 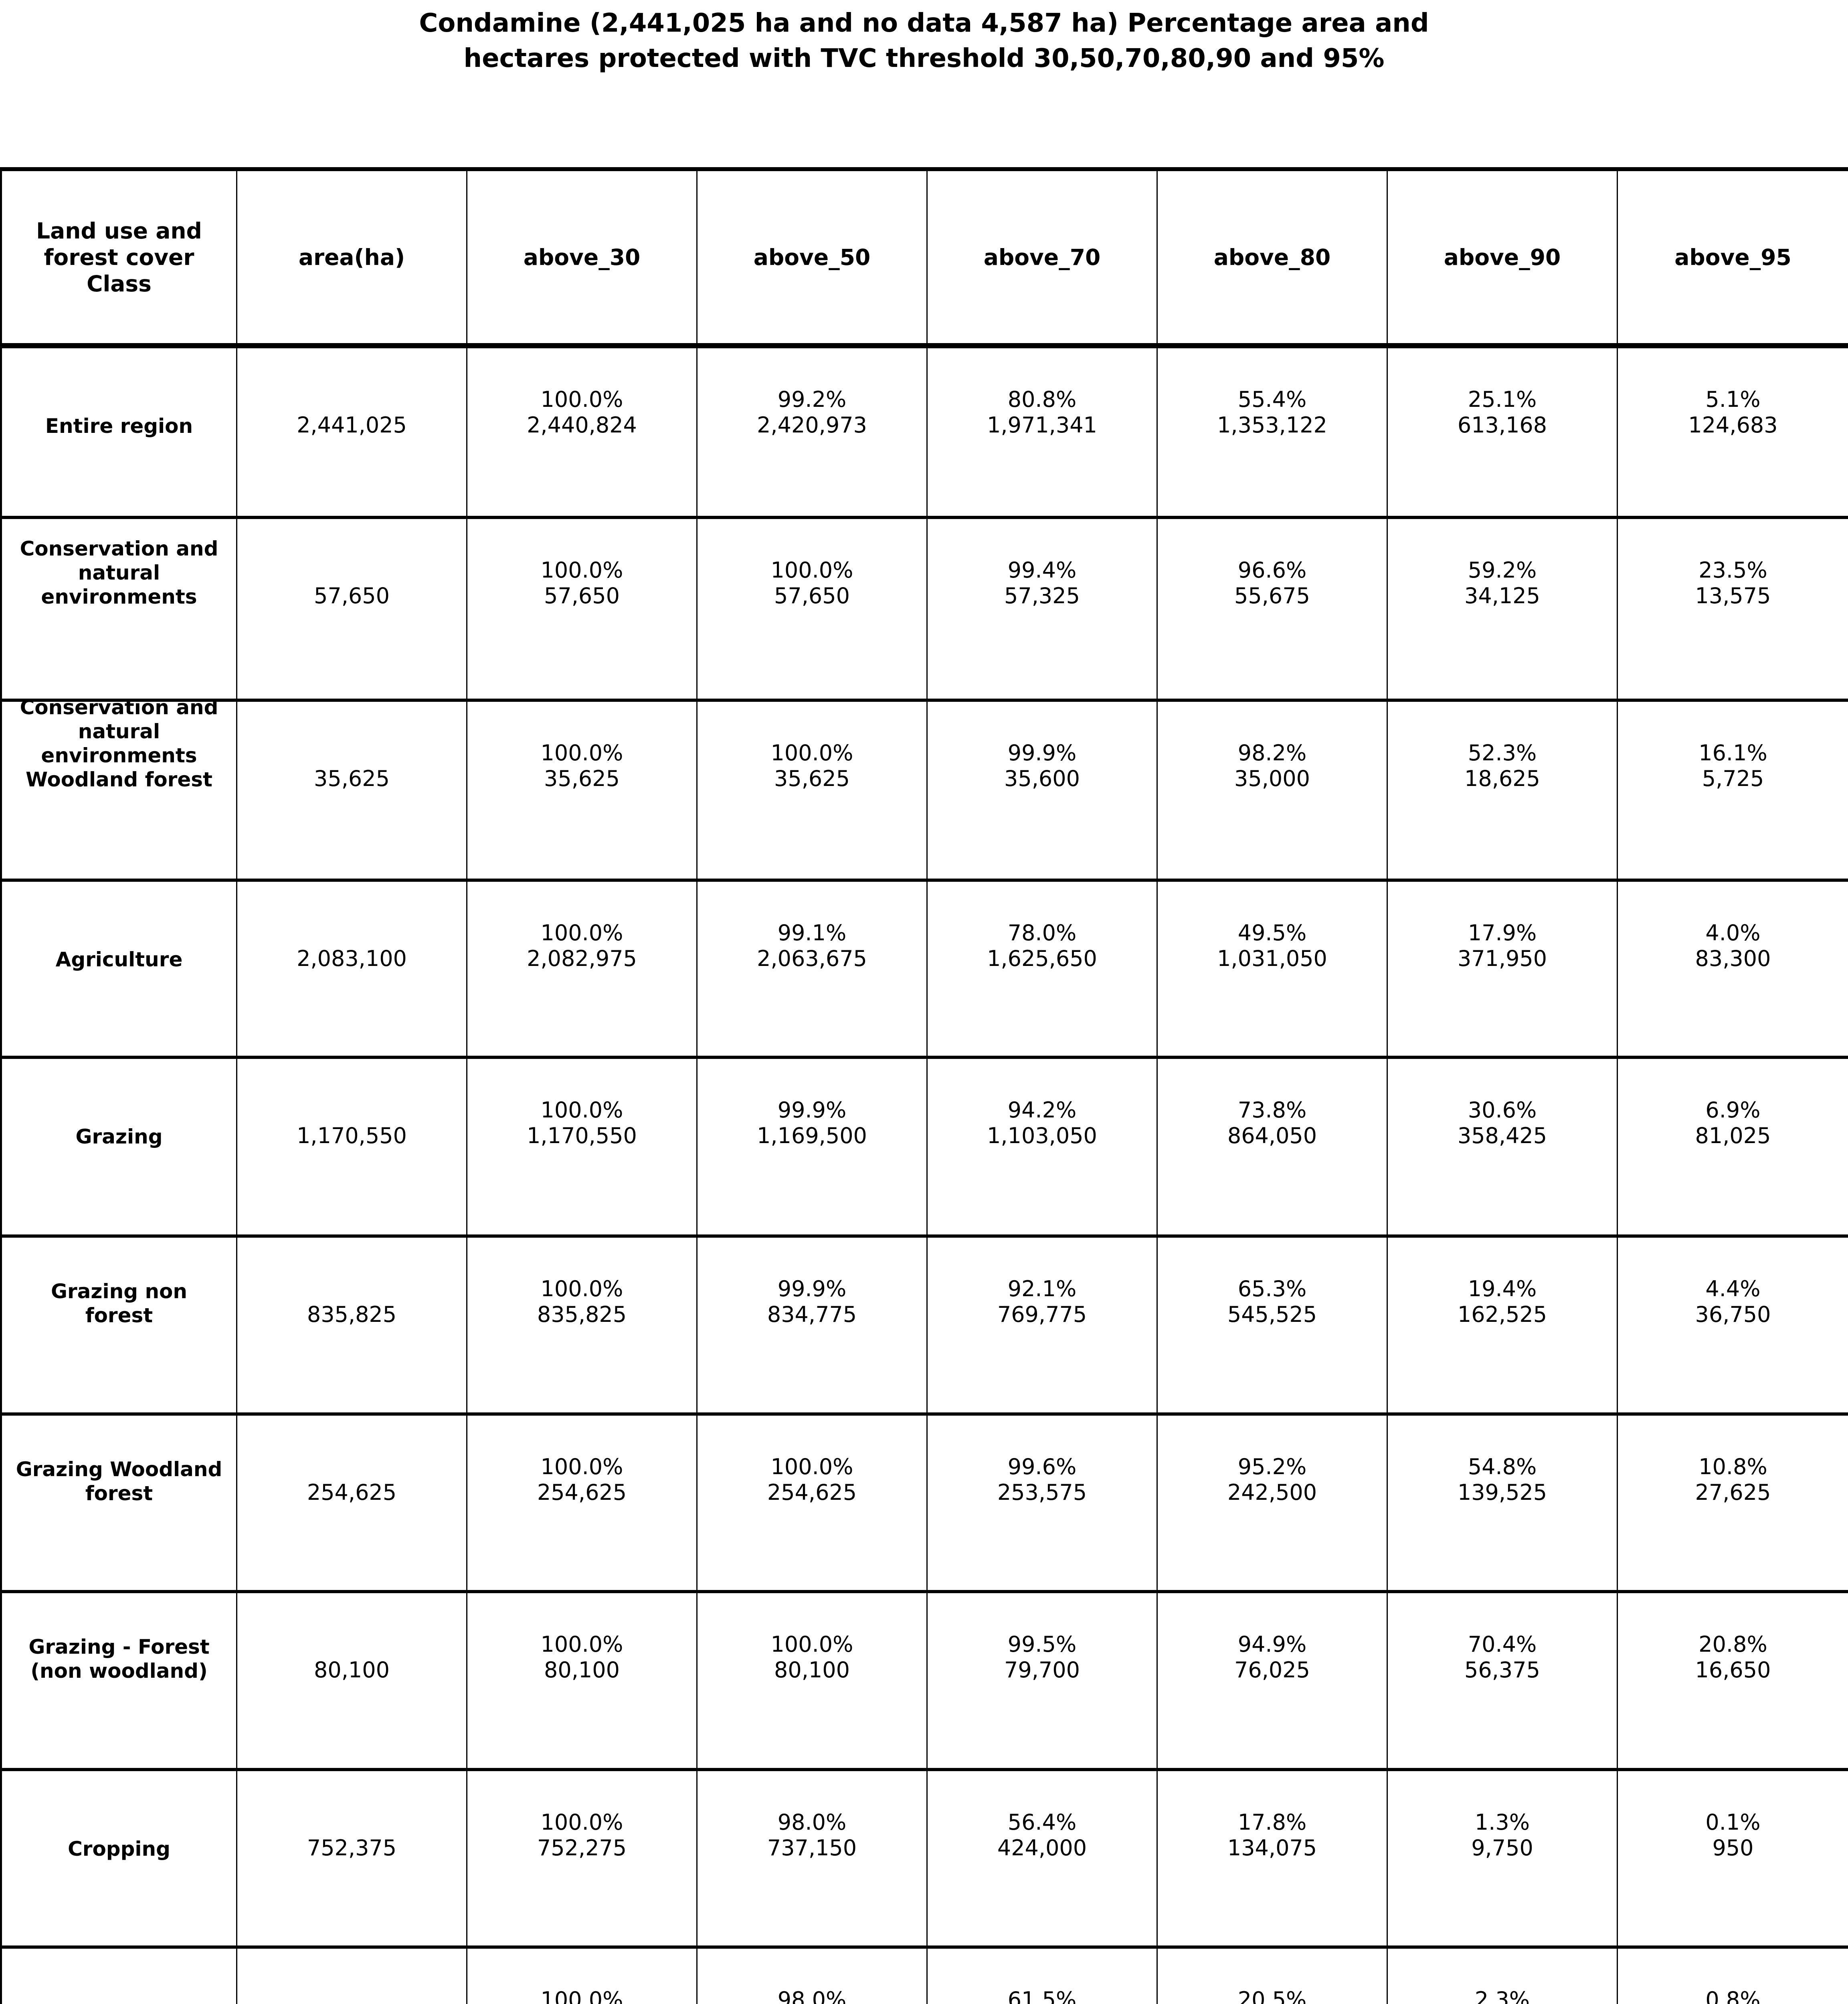 I want to click on percent-value: 94.9%, so click(x=1272, y=1644).